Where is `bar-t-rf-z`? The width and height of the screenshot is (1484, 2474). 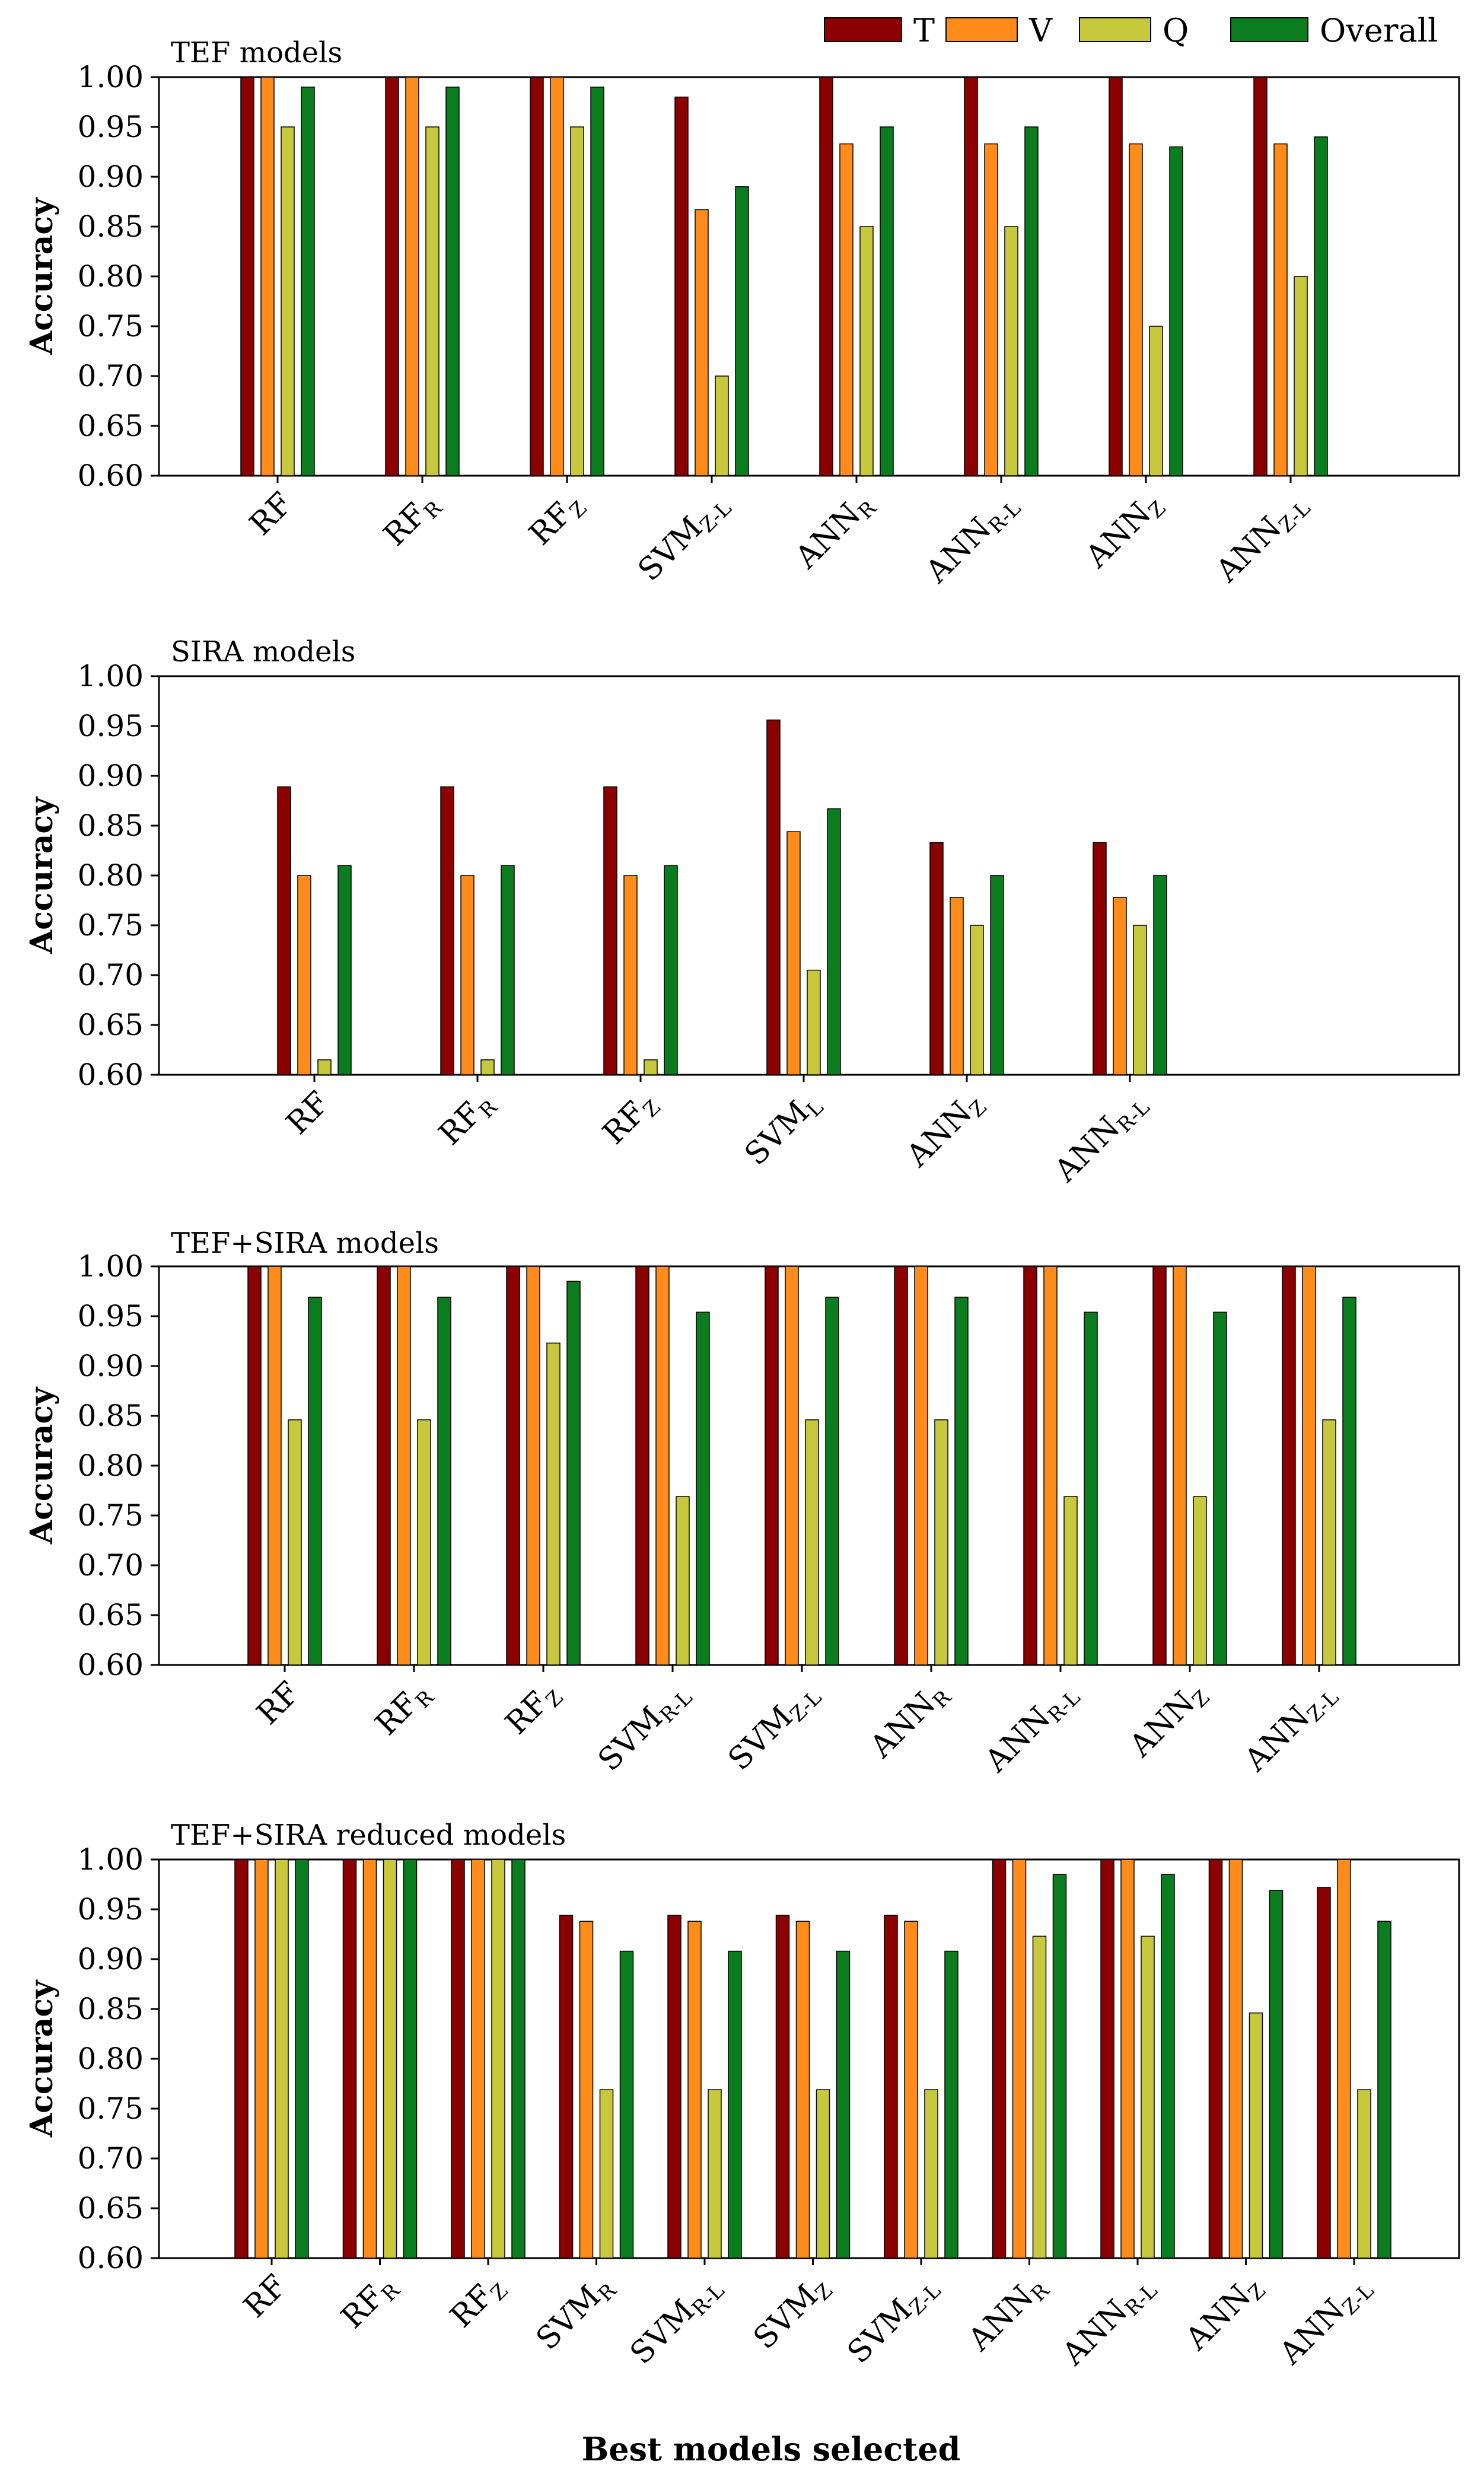
bar-t-rf-z is located at coordinates (458, 2059).